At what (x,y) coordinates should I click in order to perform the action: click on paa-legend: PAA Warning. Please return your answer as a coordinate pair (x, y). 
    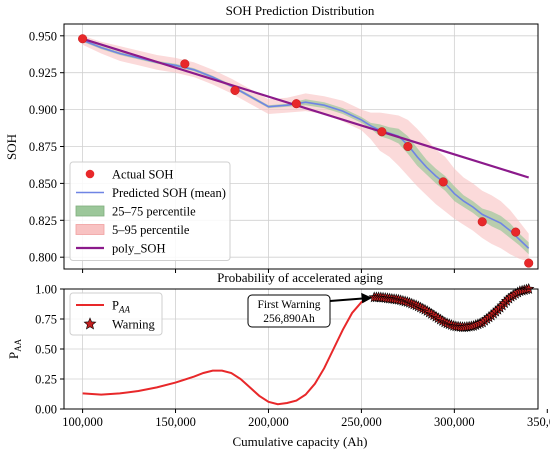
    Looking at the image, I should click on (116, 314).